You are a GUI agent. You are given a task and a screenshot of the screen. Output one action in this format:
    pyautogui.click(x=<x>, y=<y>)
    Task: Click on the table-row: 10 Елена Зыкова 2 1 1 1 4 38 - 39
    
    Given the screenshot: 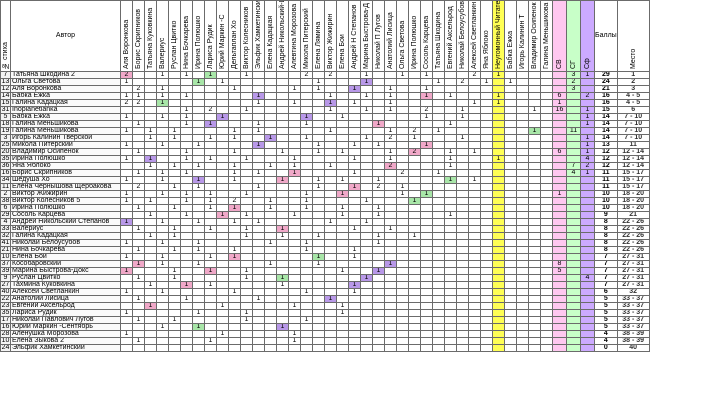 What is the action you would take?
    pyautogui.click(x=325, y=341)
    